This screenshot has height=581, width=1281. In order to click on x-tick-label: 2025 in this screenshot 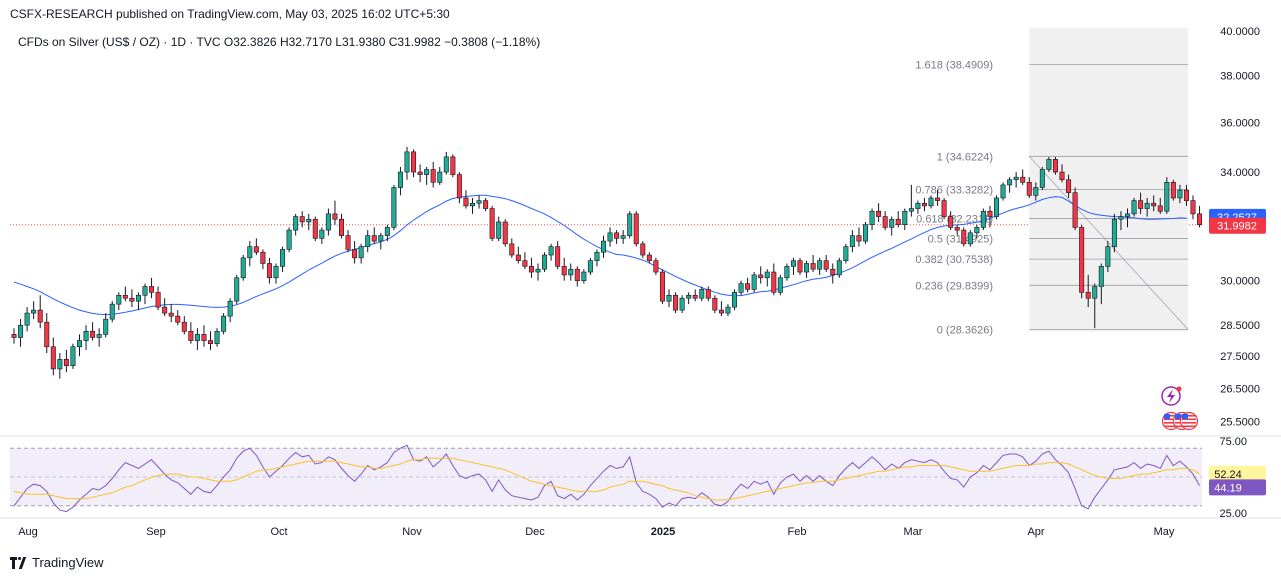, I will do `click(663, 532)`.